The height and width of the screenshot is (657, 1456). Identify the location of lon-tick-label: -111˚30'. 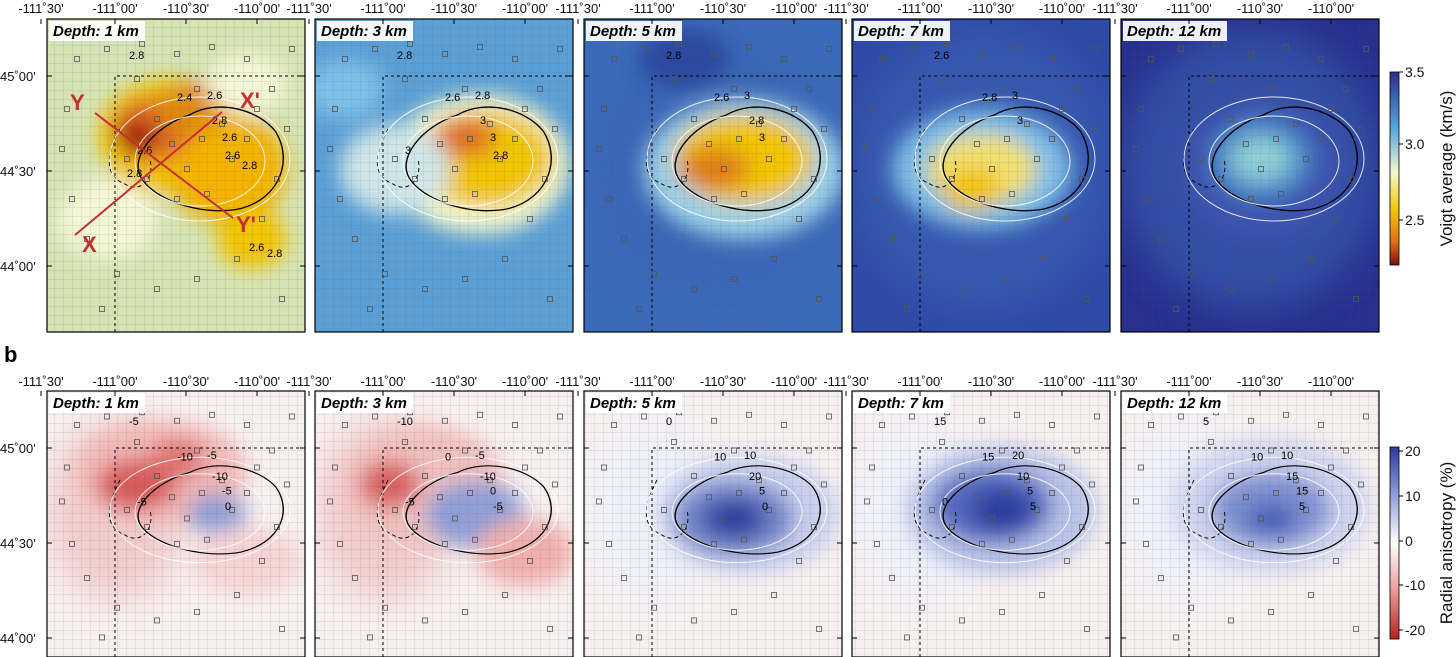
(308, 8).